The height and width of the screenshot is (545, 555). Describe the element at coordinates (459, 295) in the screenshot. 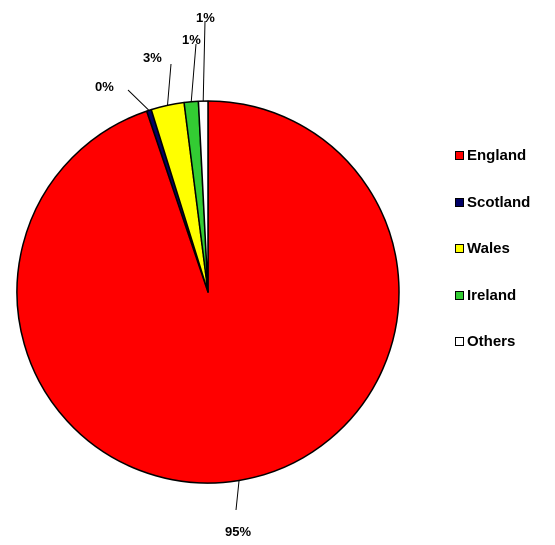

I see `legend-swatch-ireland` at that location.